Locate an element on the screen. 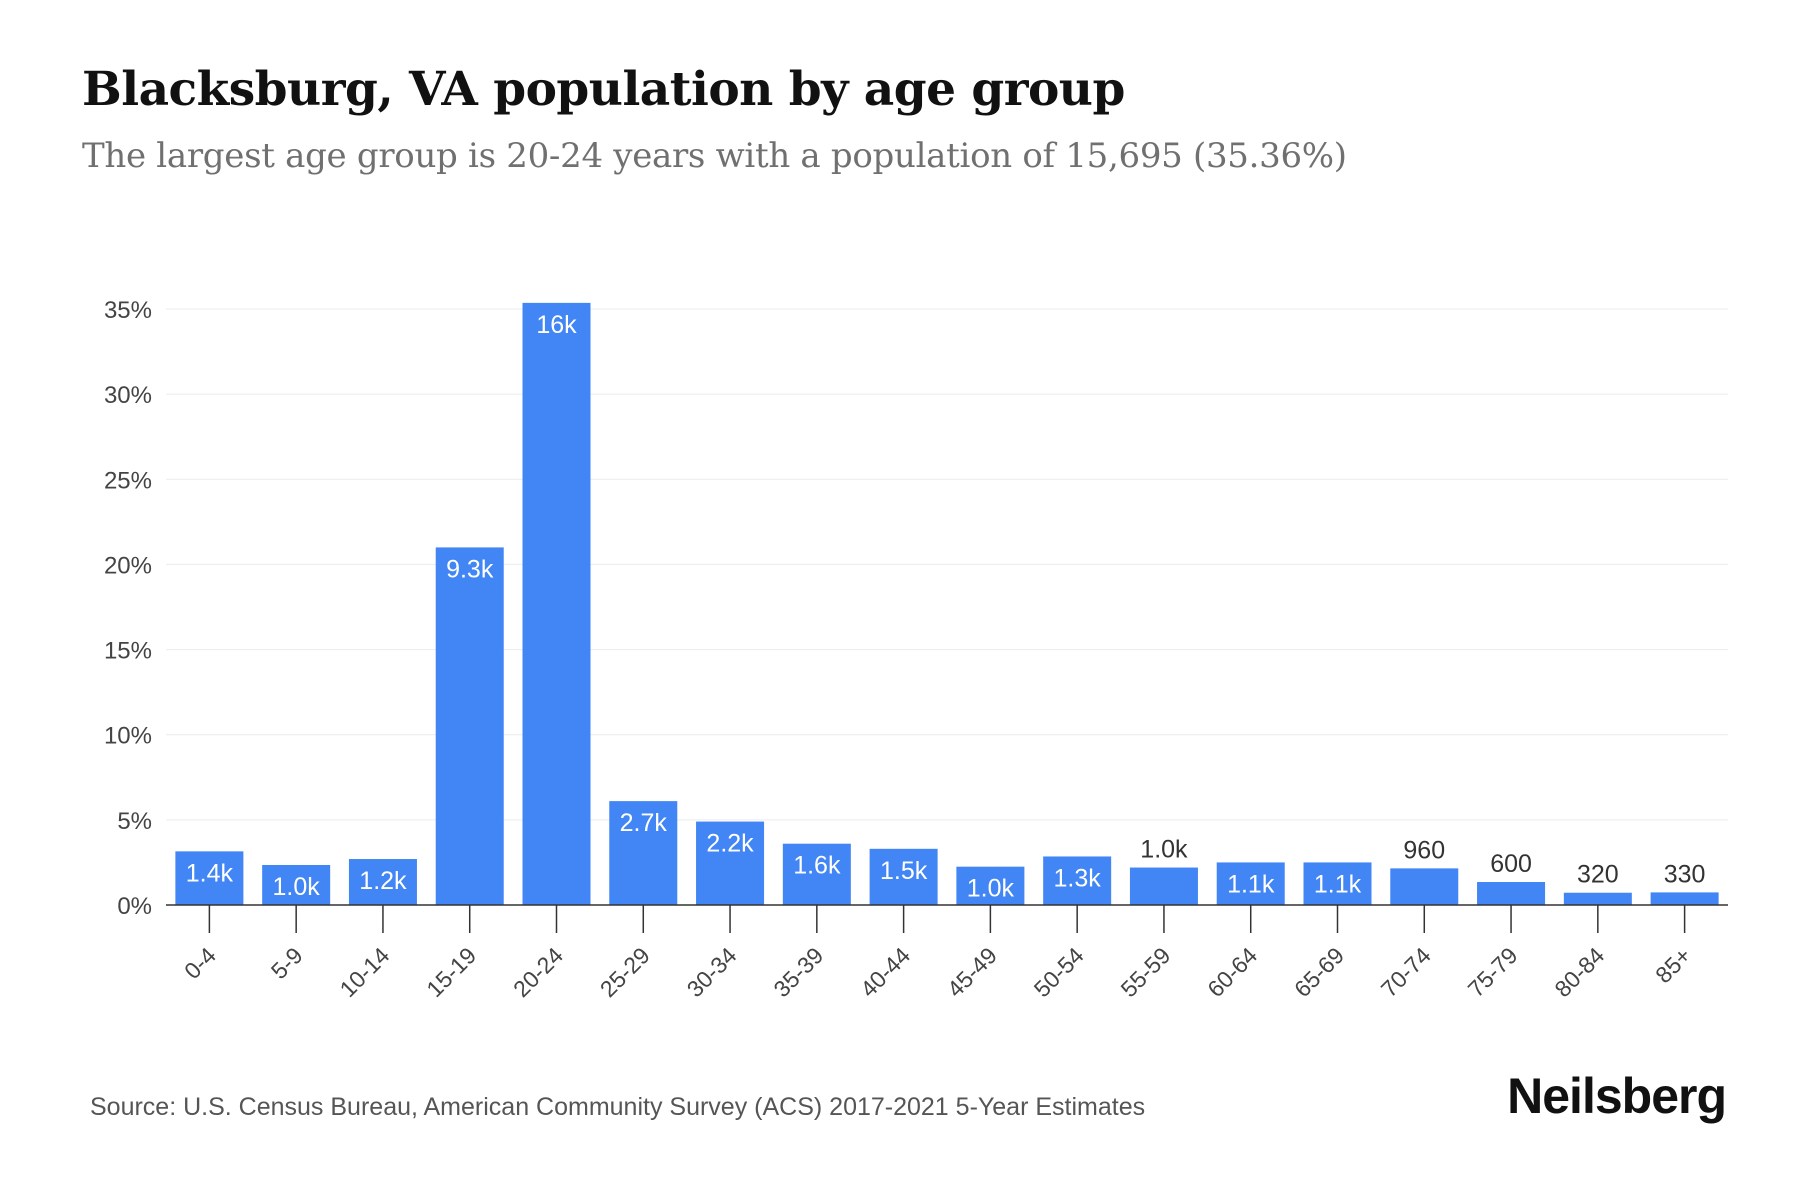 The width and height of the screenshot is (1800, 1200). bar-value-label: 330 is located at coordinates (1685, 874).